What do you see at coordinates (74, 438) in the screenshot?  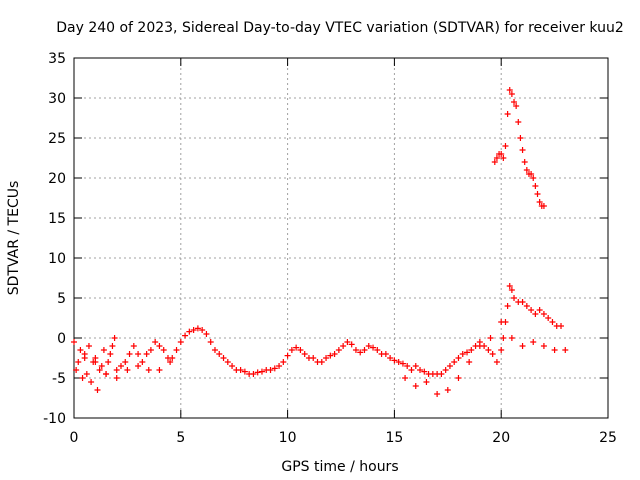 I see `x-tick-label: 0` at bounding box center [74, 438].